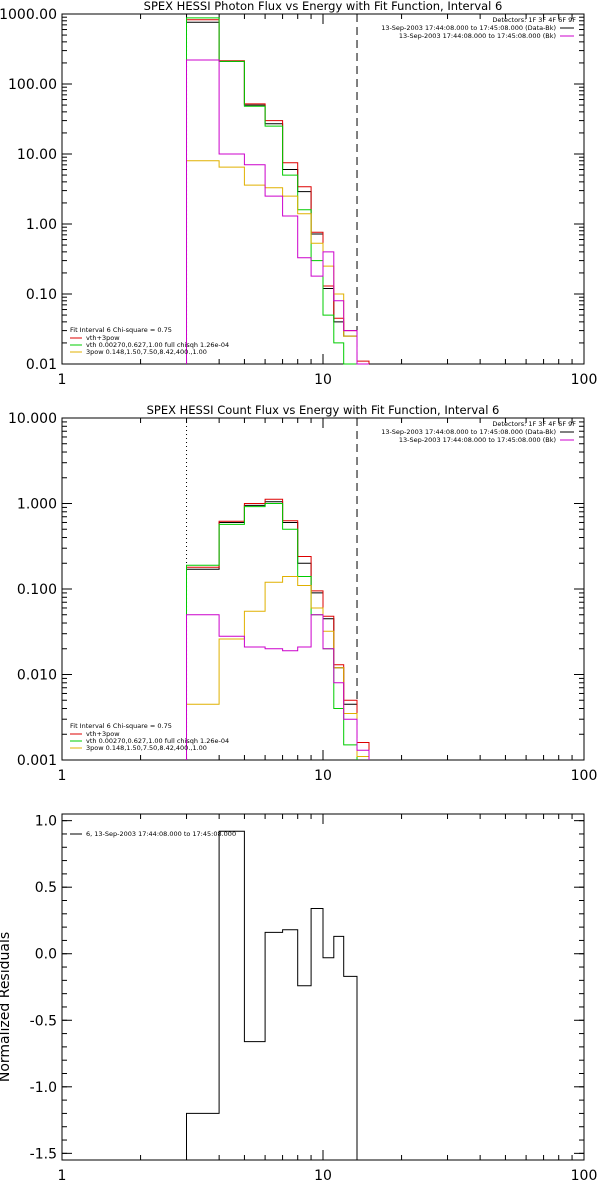 This screenshot has width=600, height=1200. Describe the element at coordinates (6, 1007) in the screenshot. I see `y-axis-label: Normalized Residuals` at that location.